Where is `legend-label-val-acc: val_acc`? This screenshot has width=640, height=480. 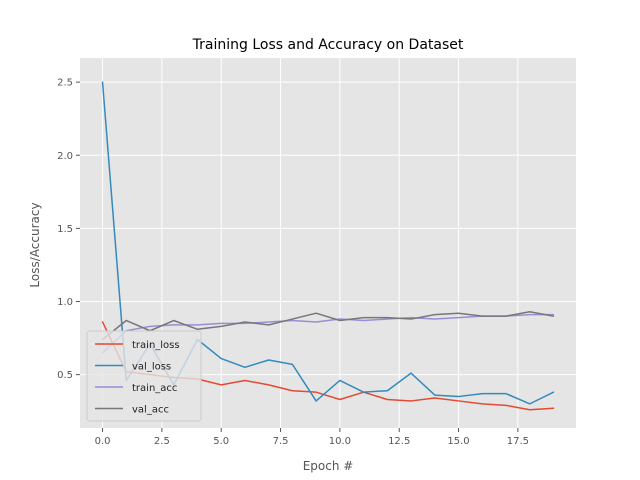 legend-label-val-acc: val_acc is located at coordinates (150, 410).